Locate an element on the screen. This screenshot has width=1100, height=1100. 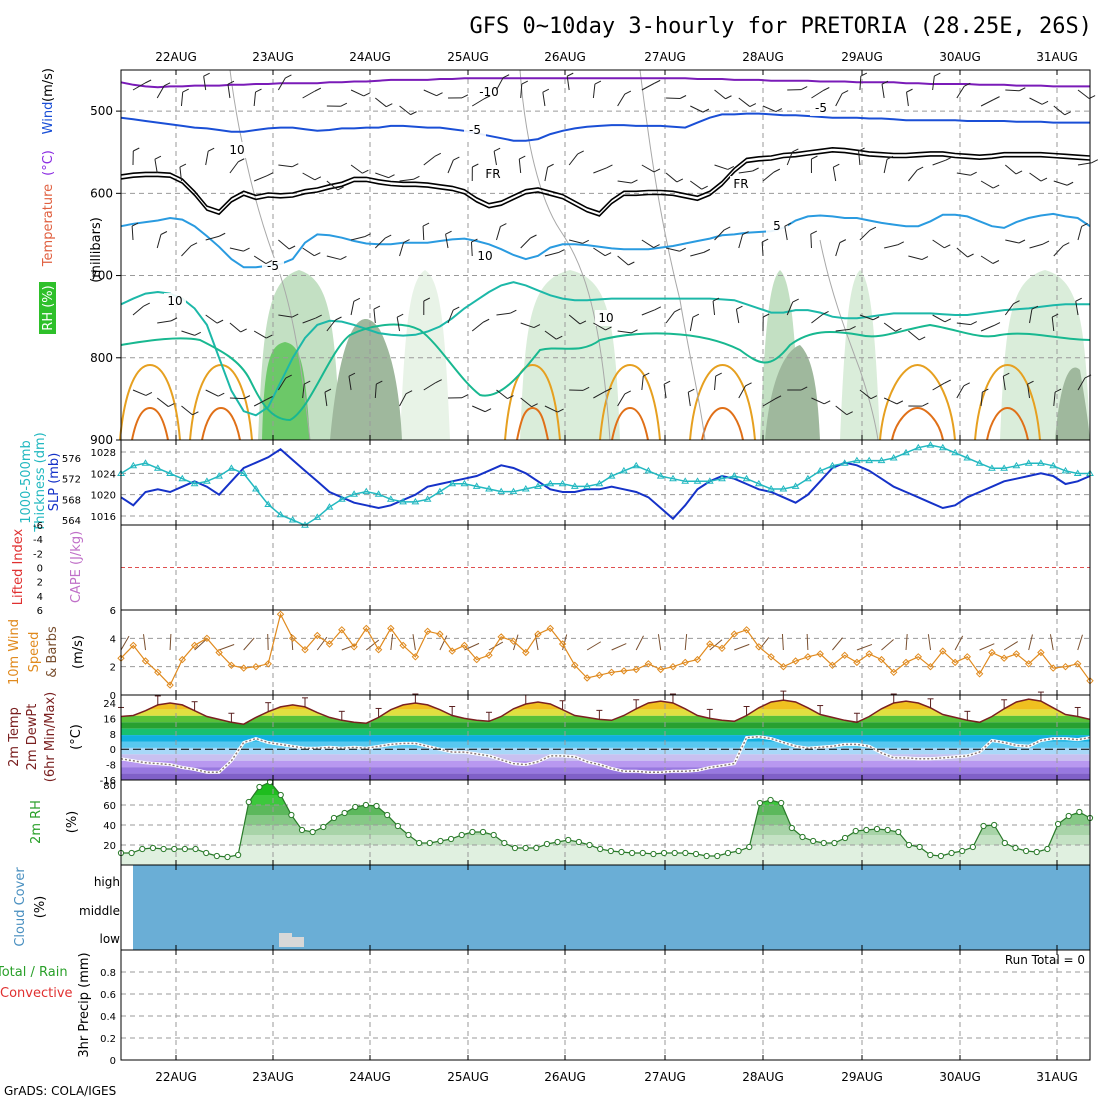
y-axis-label-unit: (°C) is located at coordinates (76, 737).